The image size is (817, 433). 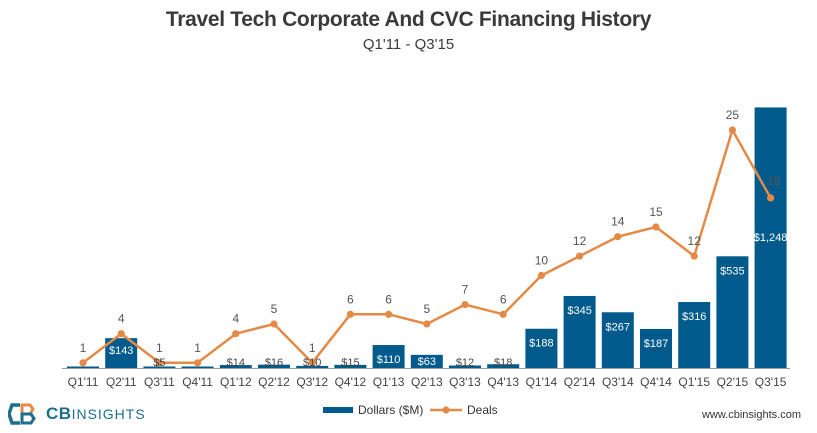 What do you see at coordinates (235, 319) in the screenshot?
I see `deals-label-4: 4` at bounding box center [235, 319].